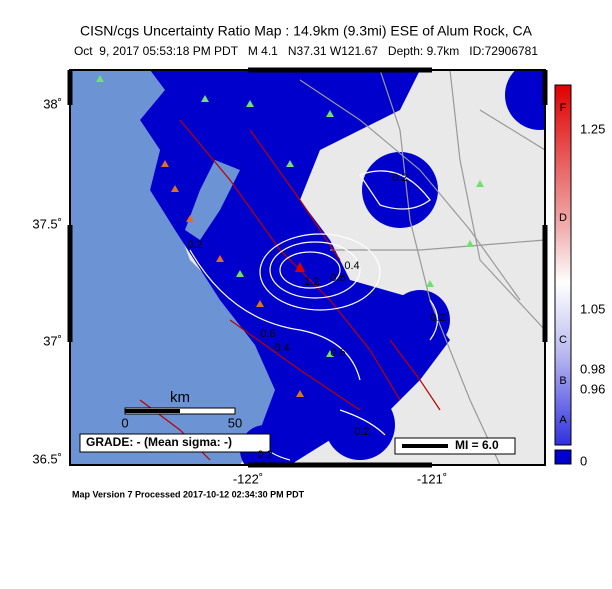  What do you see at coordinates (477, 445) in the screenshot?
I see `mi-label: MI = 6.0` at bounding box center [477, 445].